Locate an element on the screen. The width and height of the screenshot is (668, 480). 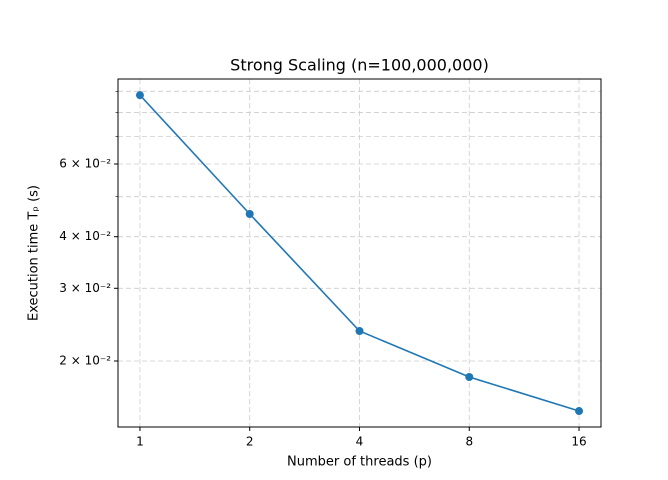
x-tick-label: 16 is located at coordinates (578, 442).